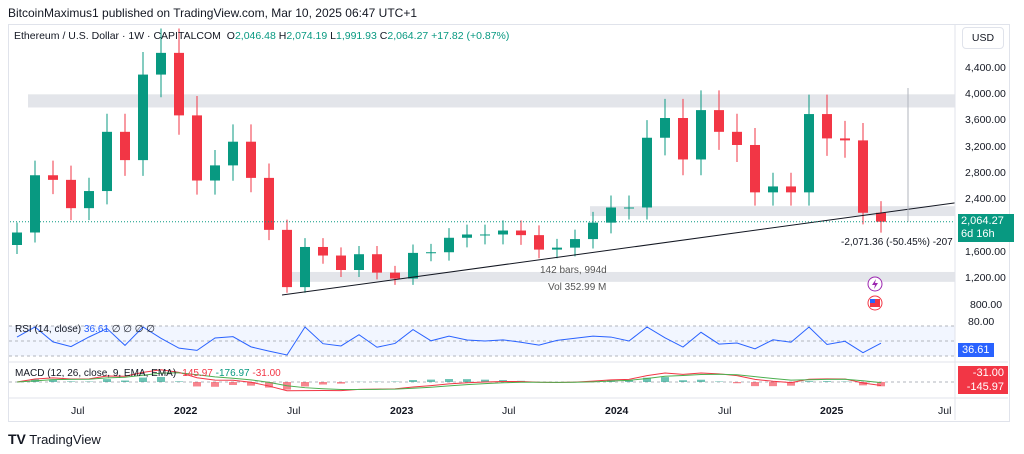 The height and width of the screenshot is (454, 1024). I want to click on tv-logo-icon: TV, so click(17, 439).